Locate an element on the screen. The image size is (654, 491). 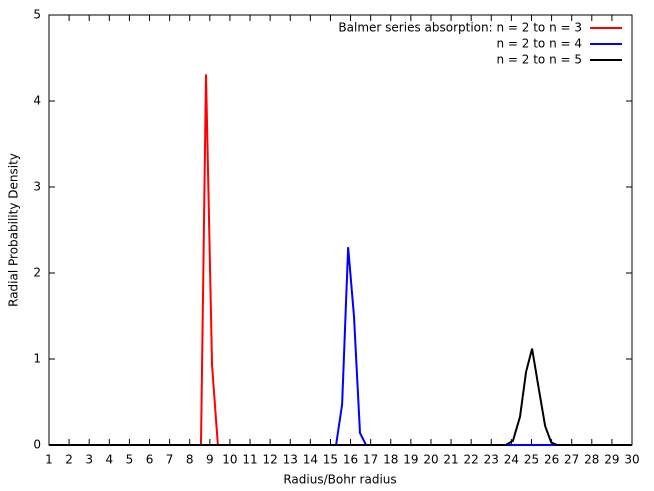
x-tick-label: 3 is located at coordinates (89, 460).